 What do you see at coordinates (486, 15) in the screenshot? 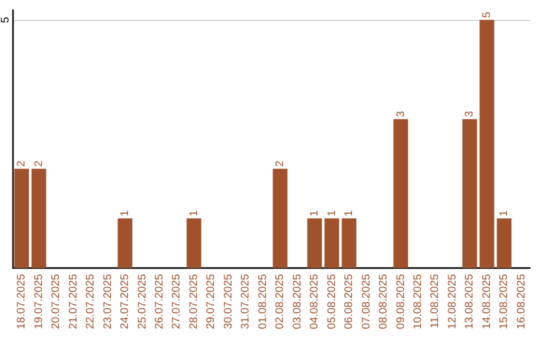
I see `data-label: 5` at bounding box center [486, 15].